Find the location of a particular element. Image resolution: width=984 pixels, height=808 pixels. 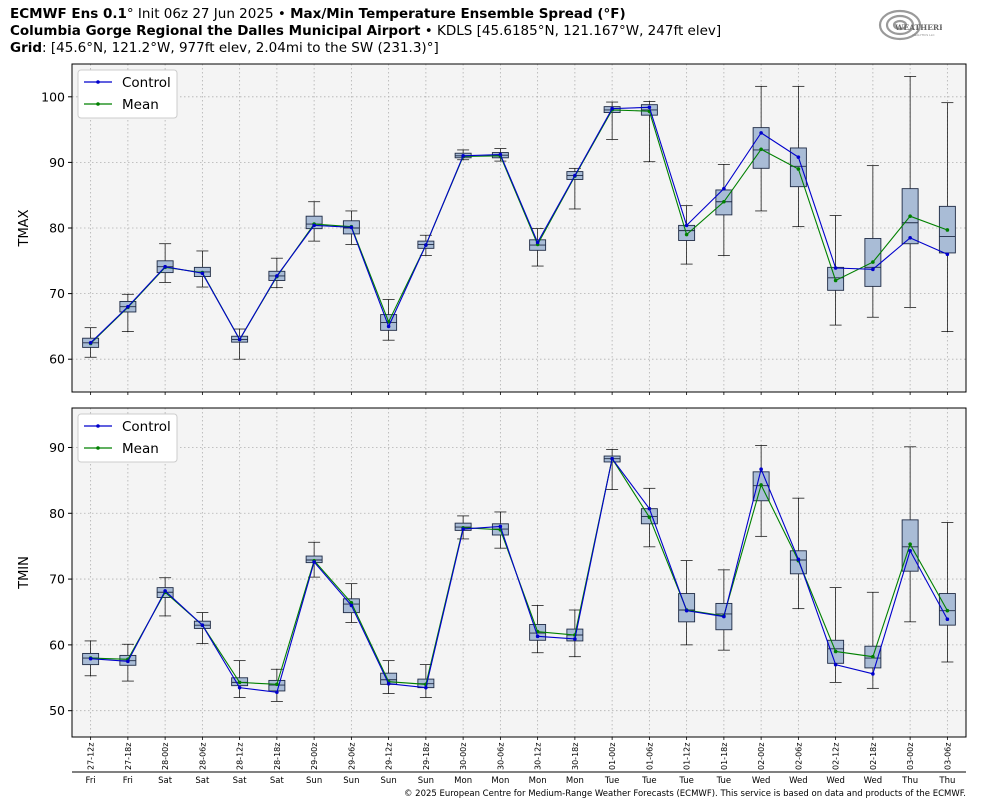

x-tick-label: 01-12z is located at coordinates (687, 756).